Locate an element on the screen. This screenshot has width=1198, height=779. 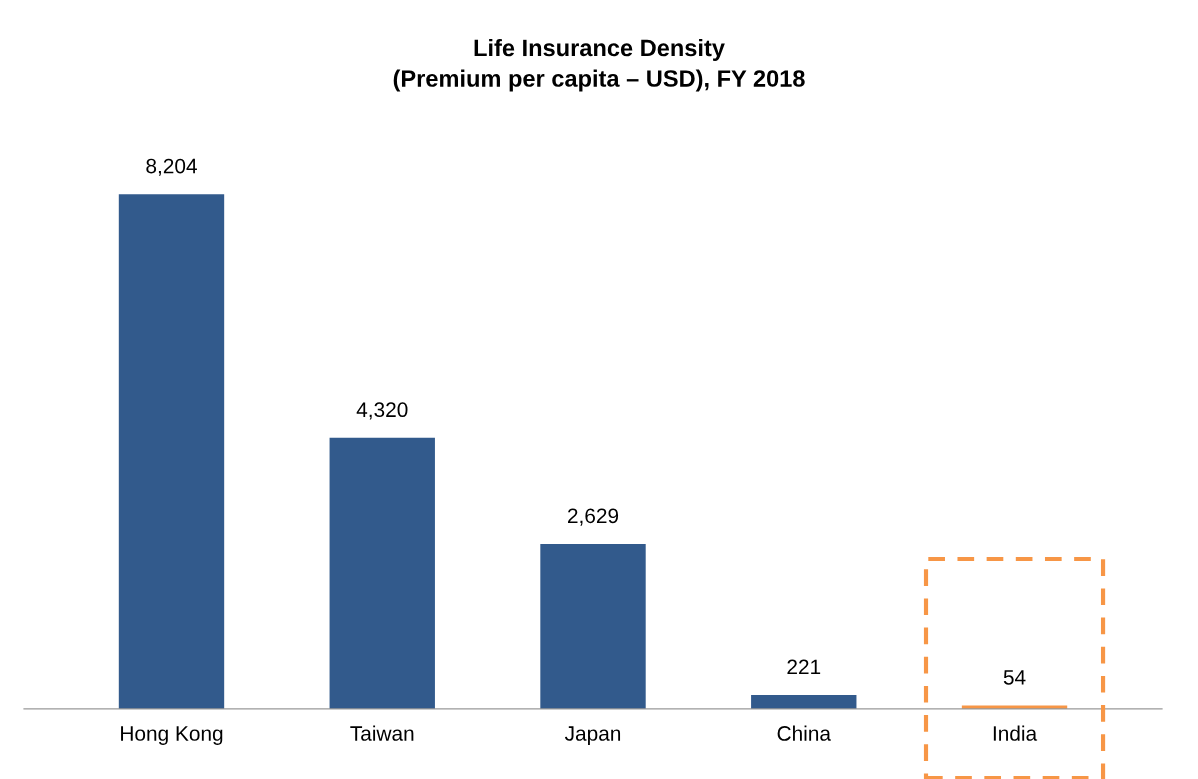
data-label: 54 is located at coordinates (1014, 677).